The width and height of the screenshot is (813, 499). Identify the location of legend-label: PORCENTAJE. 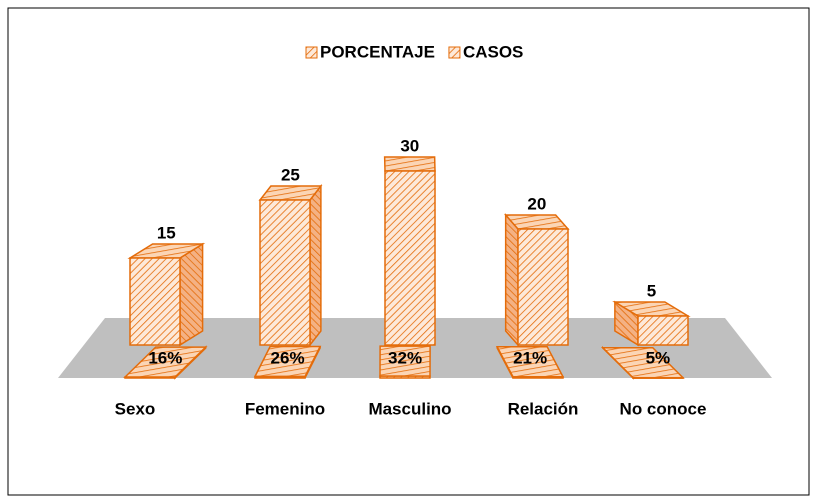
(377, 51).